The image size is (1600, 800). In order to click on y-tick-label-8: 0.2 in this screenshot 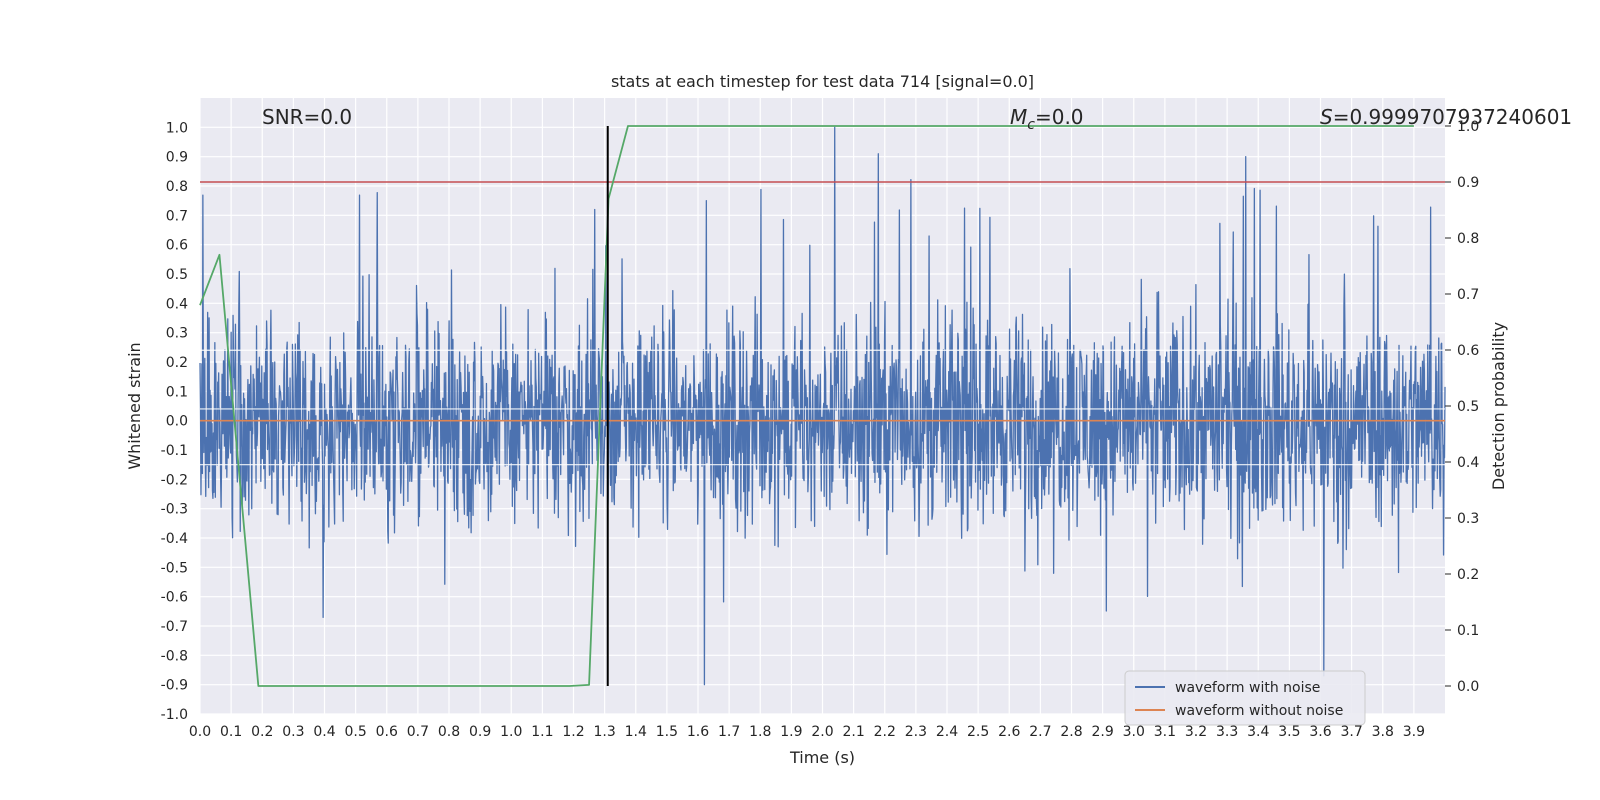, I will do `click(177, 363)`.